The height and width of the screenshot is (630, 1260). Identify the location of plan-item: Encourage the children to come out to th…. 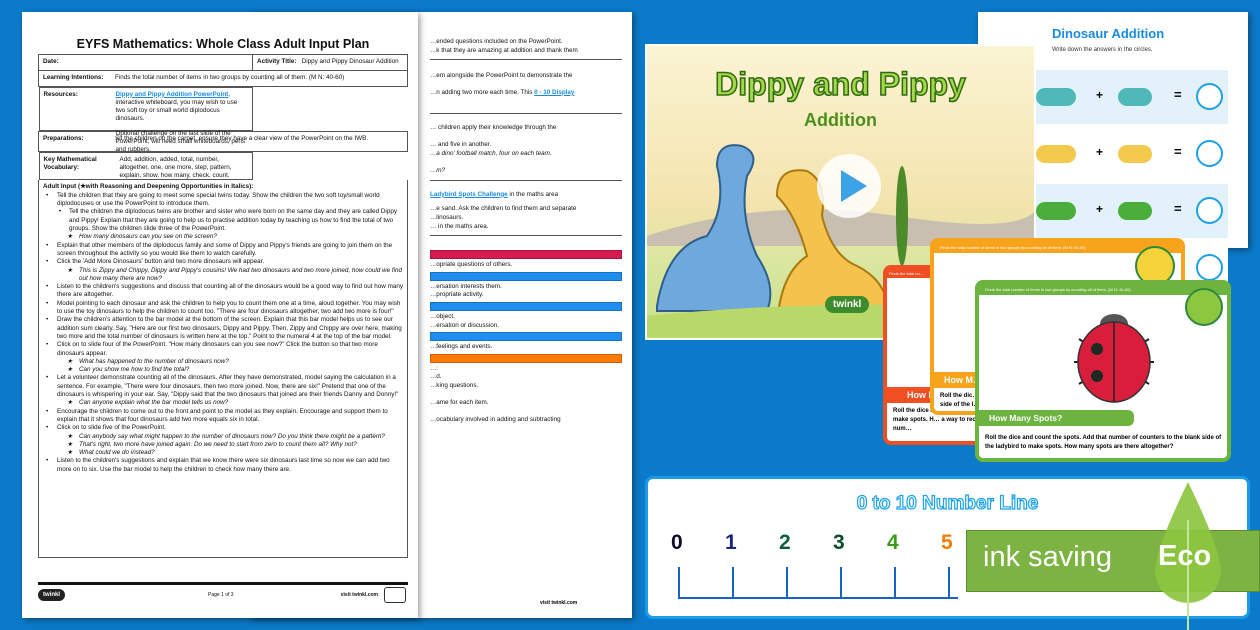
(223, 416).